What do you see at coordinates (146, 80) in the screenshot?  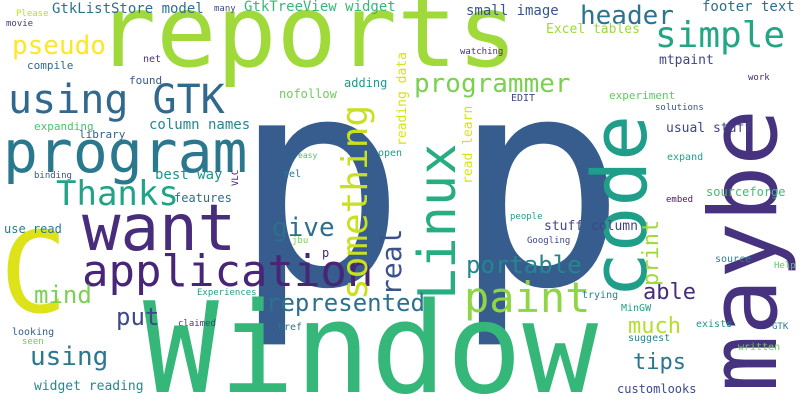 I see `word-found: found` at bounding box center [146, 80].